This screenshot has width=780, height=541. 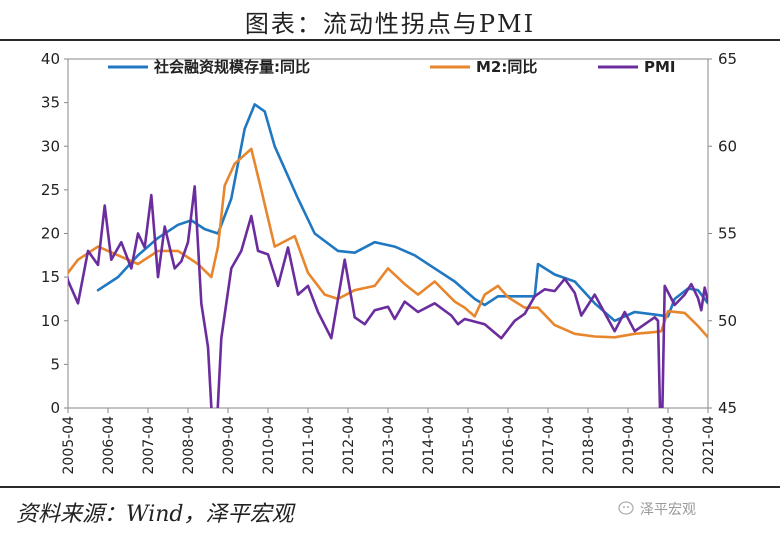 I want to click on x-tick-label: 2014-04, so click(x=429, y=445).